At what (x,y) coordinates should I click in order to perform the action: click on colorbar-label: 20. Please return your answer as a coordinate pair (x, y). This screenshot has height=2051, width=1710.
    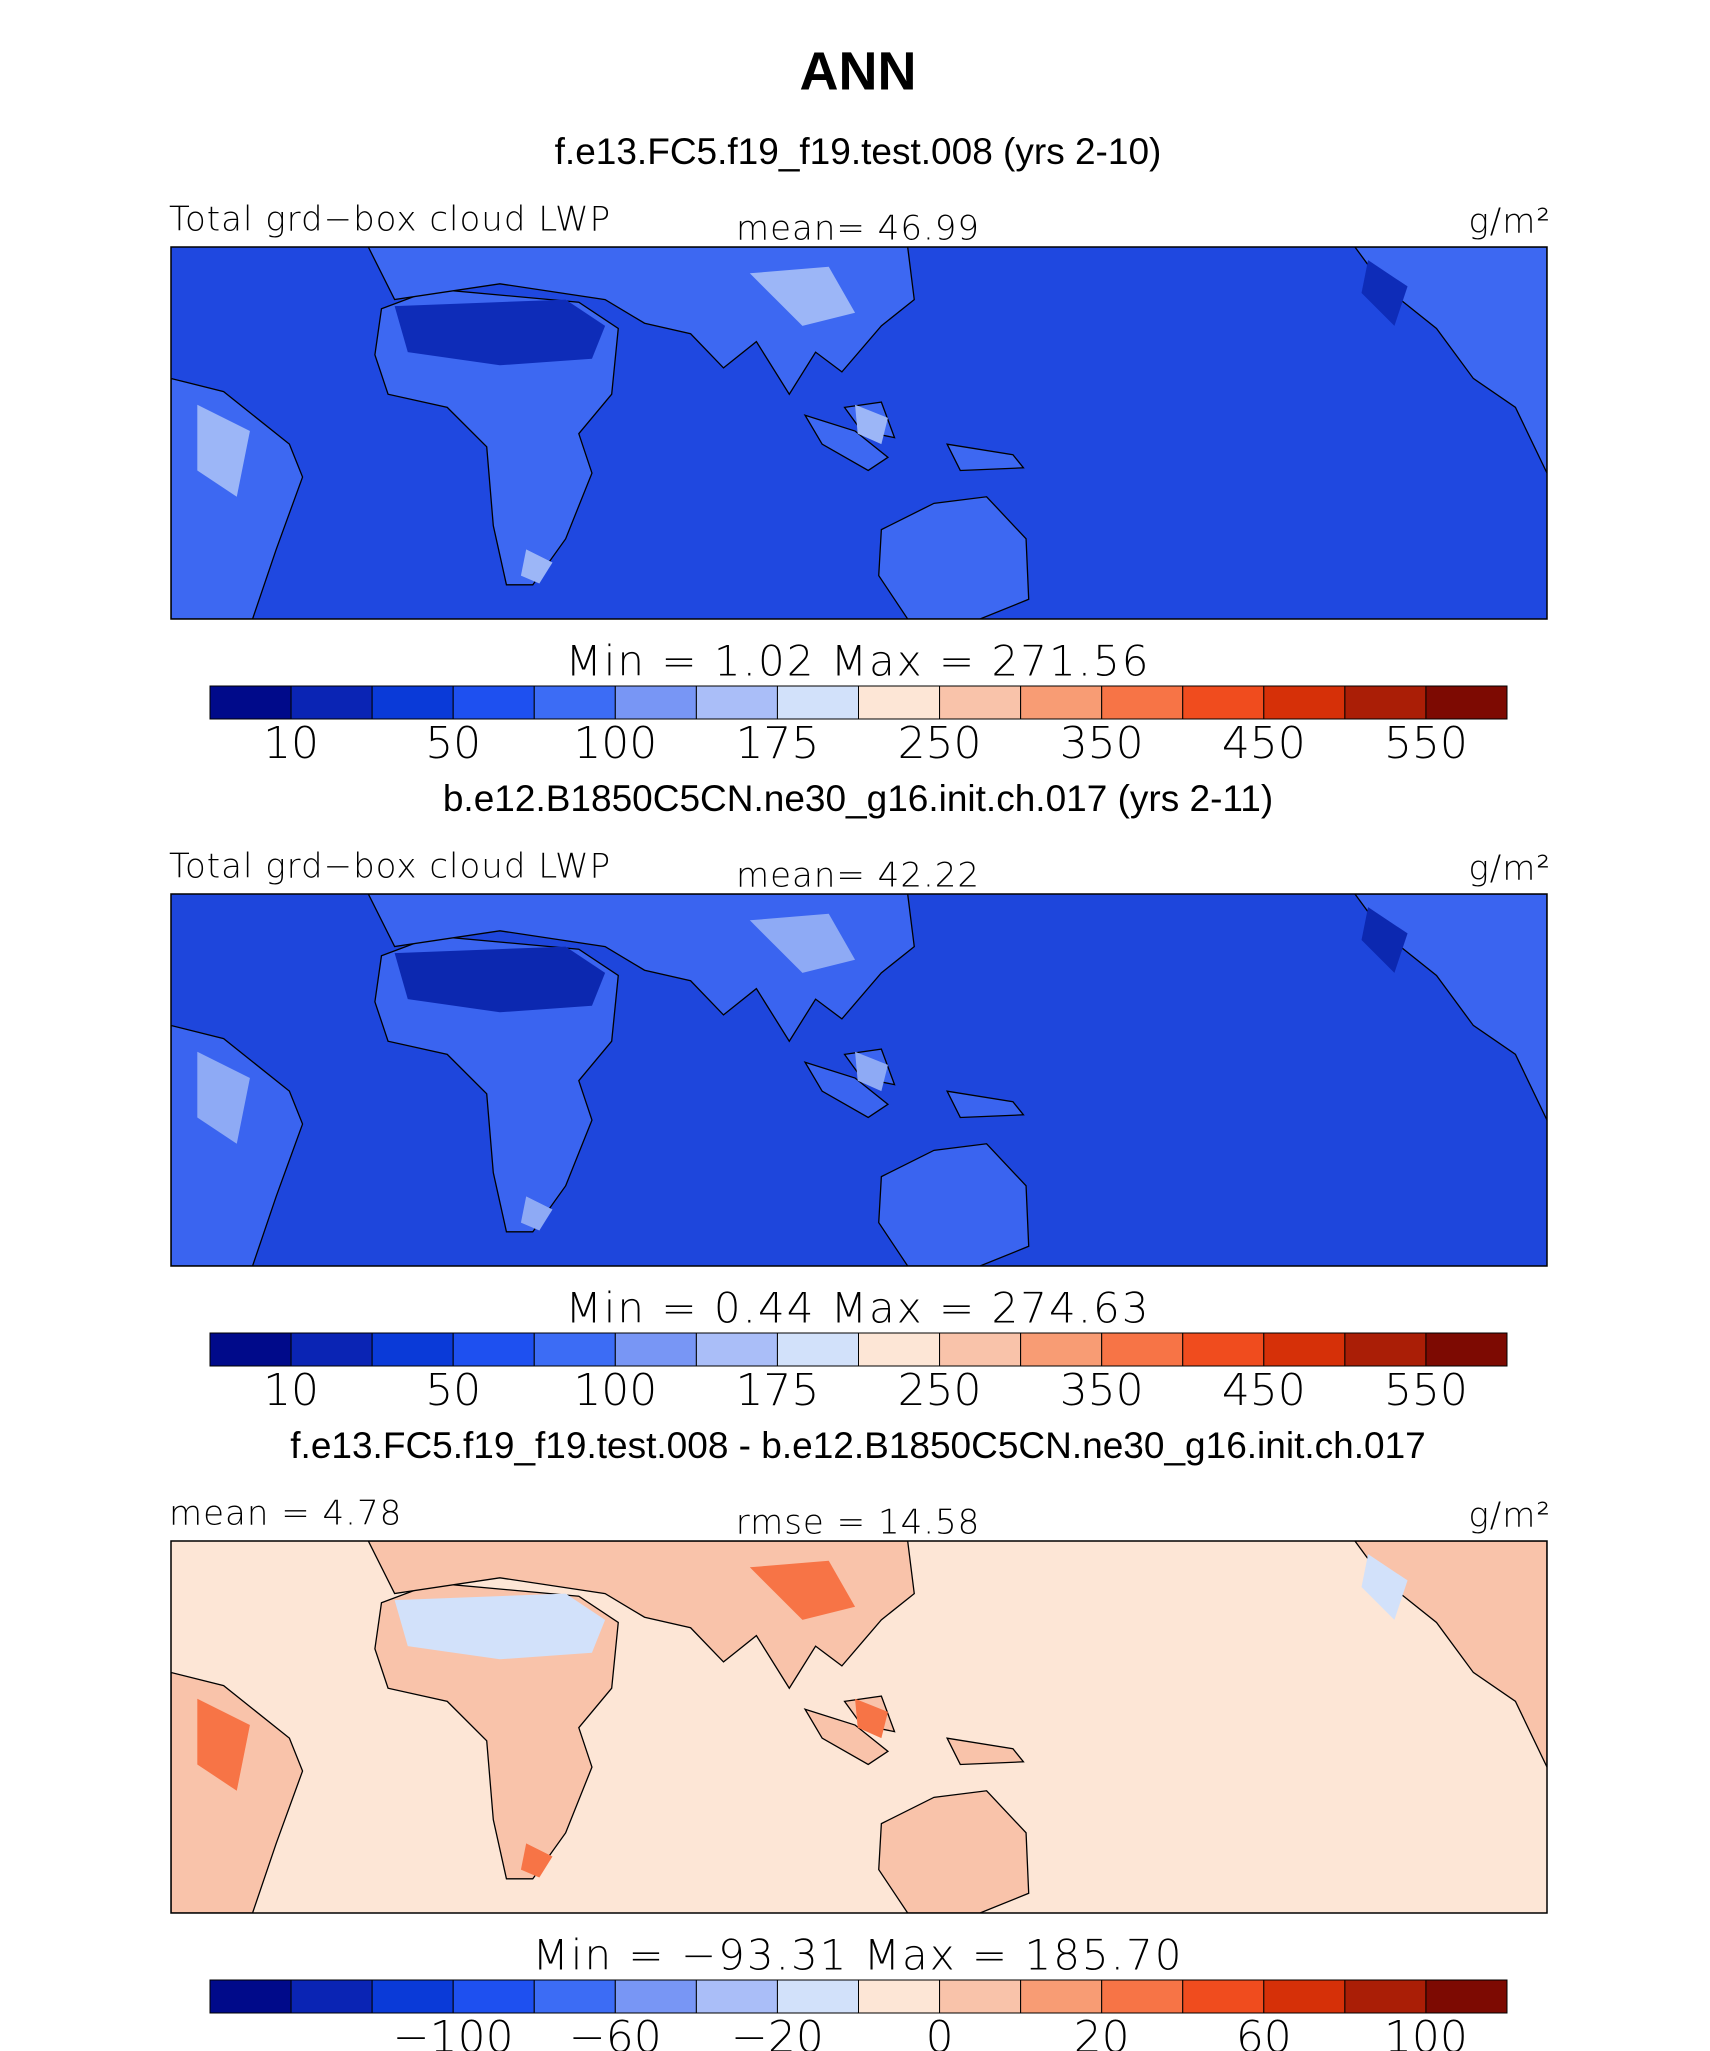
    Looking at the image, I should click on (1102, 2031).